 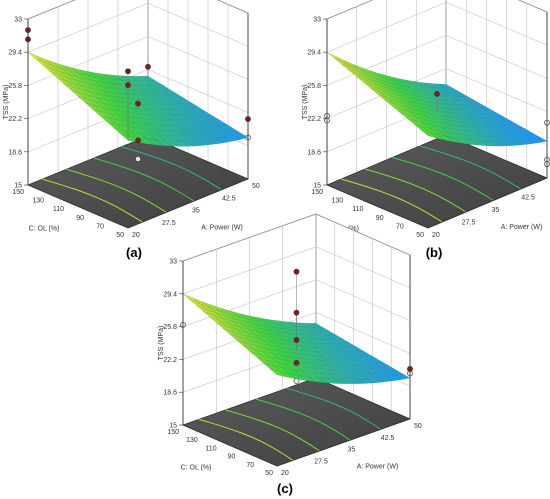 I want to click on panel-label-a: (a), so click(x=134, y=252).